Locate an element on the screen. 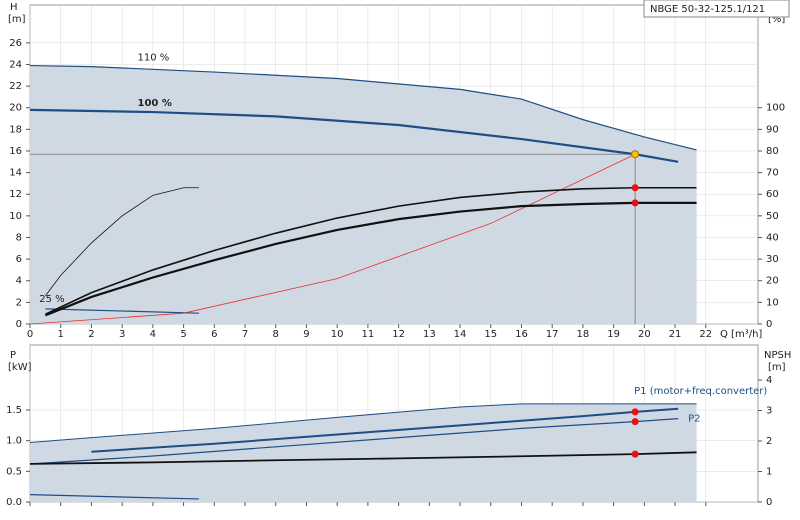  y2-tick-label: 90 is located at coordinates (772, 129).